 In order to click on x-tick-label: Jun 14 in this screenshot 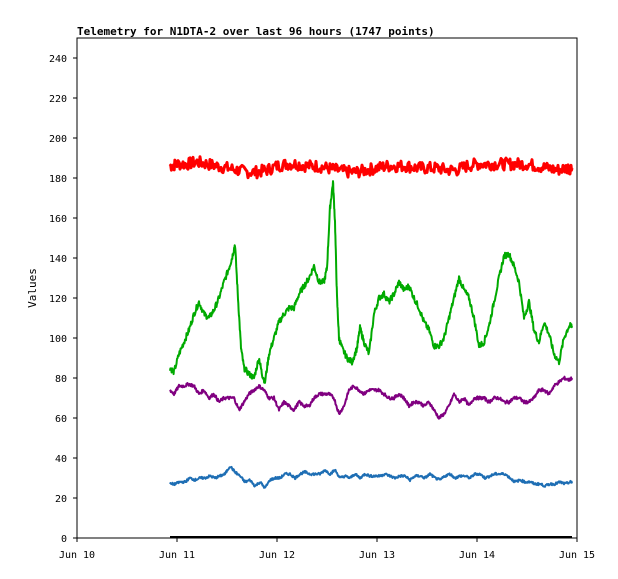, I will do `click(477, 555)`.